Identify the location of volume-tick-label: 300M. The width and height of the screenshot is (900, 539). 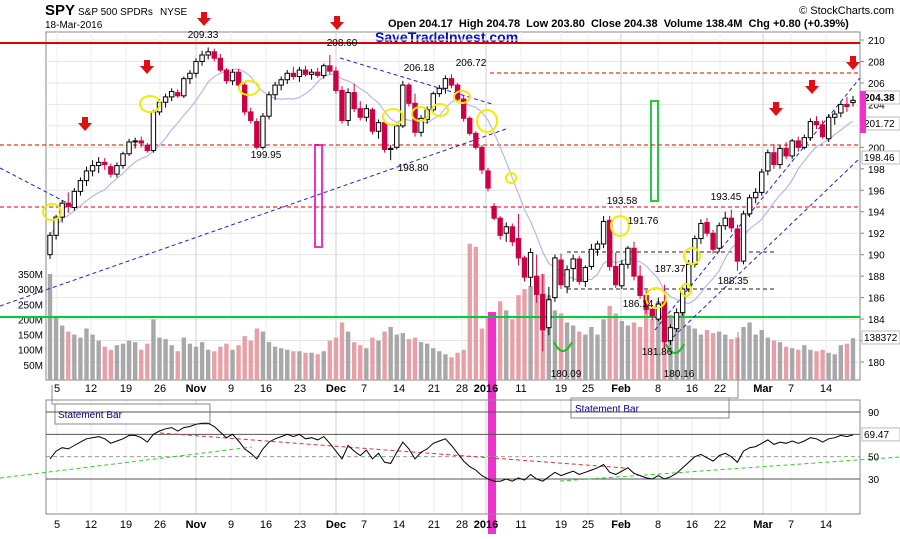
(30, 290).